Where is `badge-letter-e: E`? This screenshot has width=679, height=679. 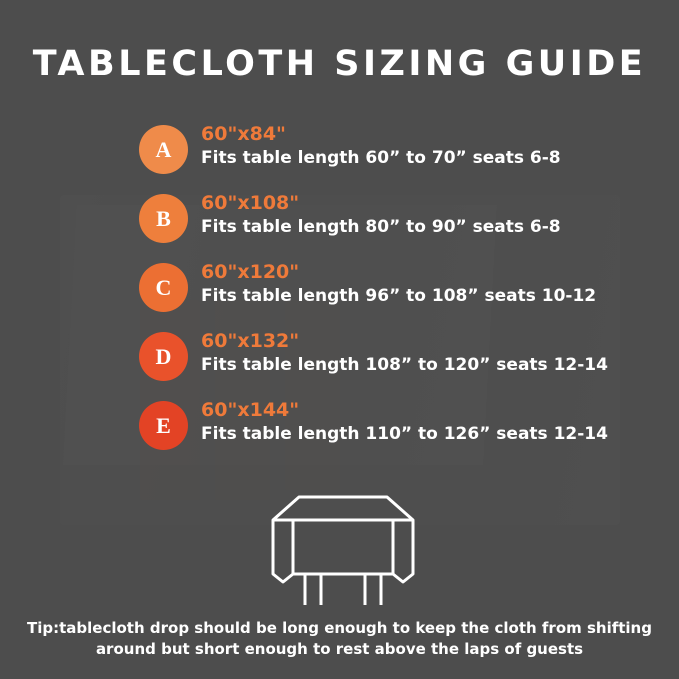 badge-letter-e: E is located at coordinates (163, 425).